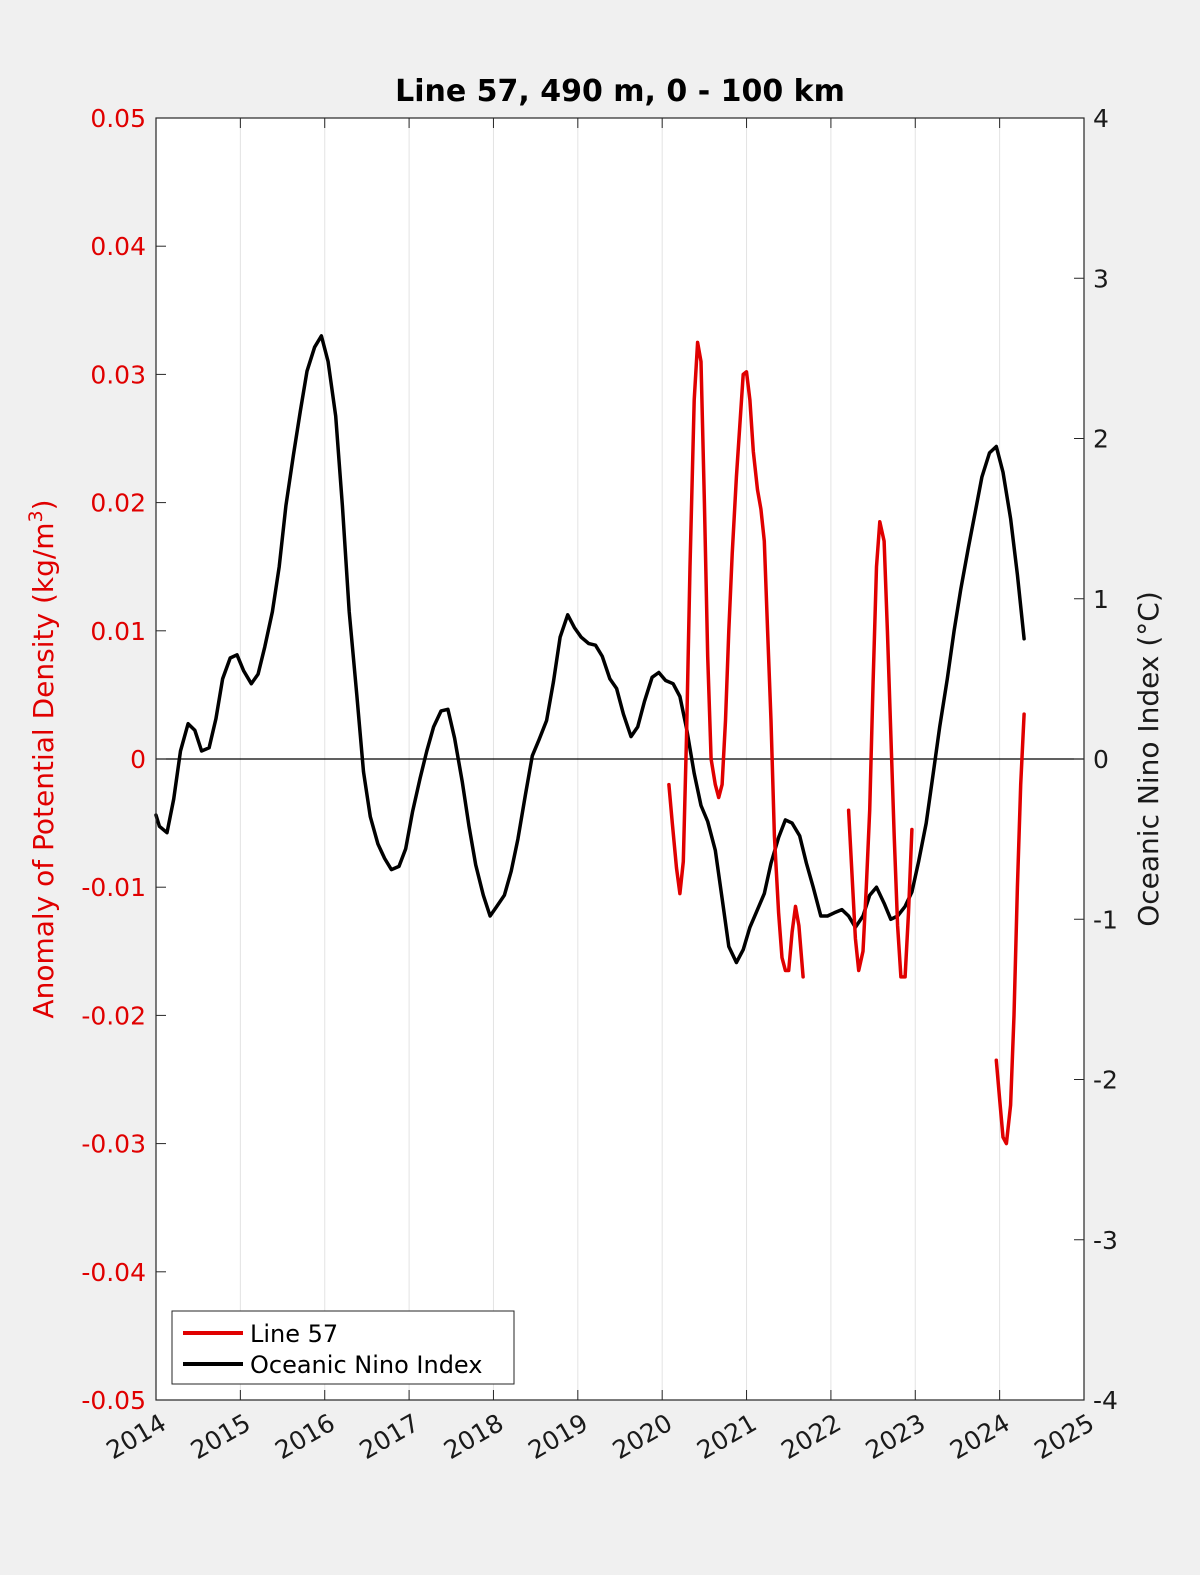 The height and width of the screenshot is (1575, 1200). What do you see at coordinates (118, 246) in the screenshot?
I see `left-tick-label: 0.04` at bounding box center [118, 246].